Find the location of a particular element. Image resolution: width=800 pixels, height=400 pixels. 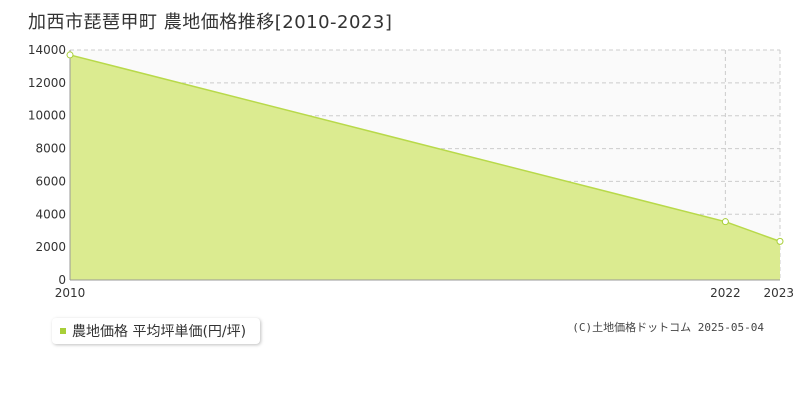

legend: 農地価格 平均坪単価(円/坪) is located at coordinates (156, 331).